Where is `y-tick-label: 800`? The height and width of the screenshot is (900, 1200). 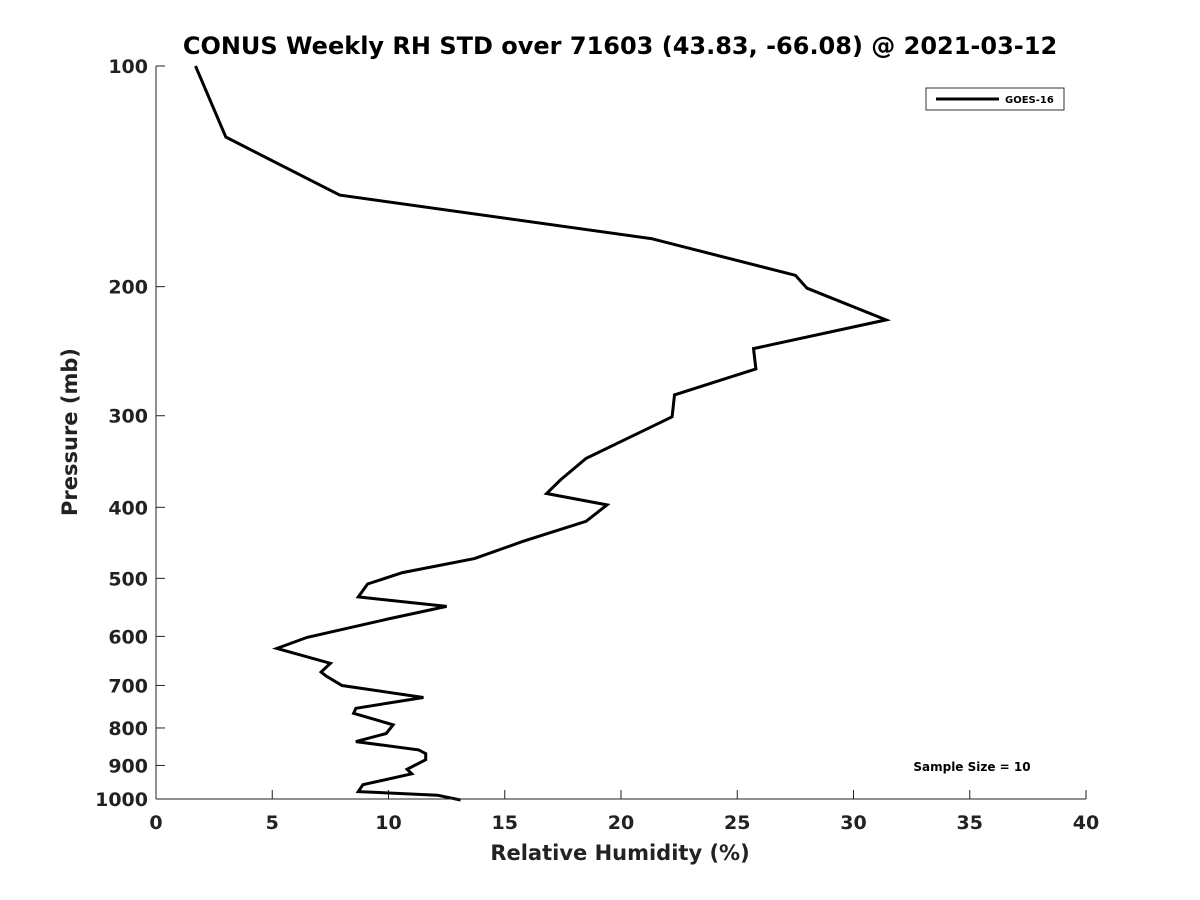 y-tick-label: 800 is located at coordinates (128, 729).